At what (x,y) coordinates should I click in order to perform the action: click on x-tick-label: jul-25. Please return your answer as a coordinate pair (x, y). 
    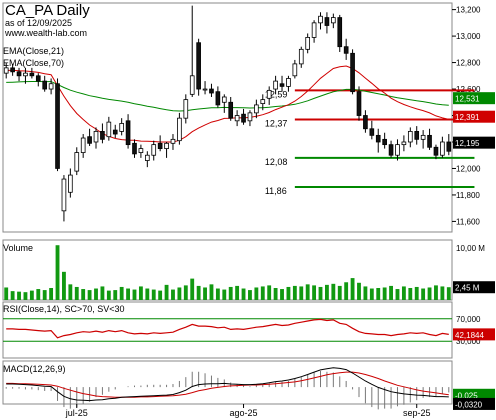
    Looking at the image, I should click on (76, 413).